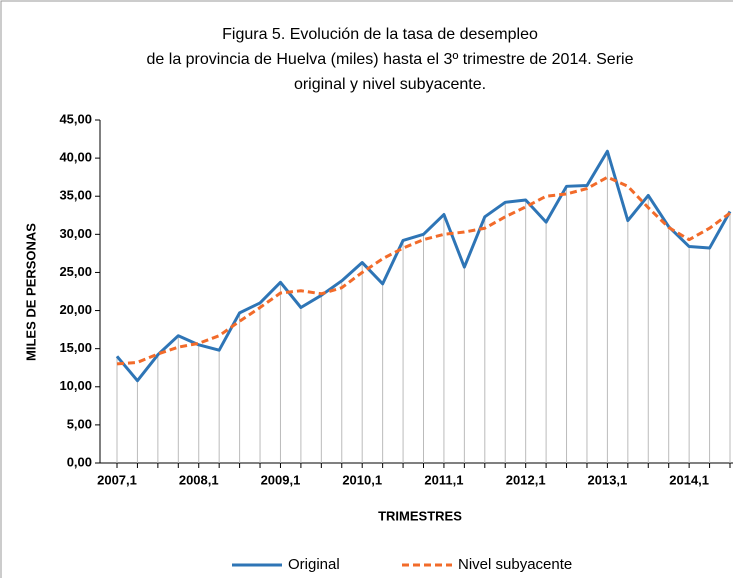 This screenshot has width=733, height=578. What do you see at coordinates (362, 479) in the screenshot?
I see `x-tick-label: 2010,1` at bounding box center [362, 479].